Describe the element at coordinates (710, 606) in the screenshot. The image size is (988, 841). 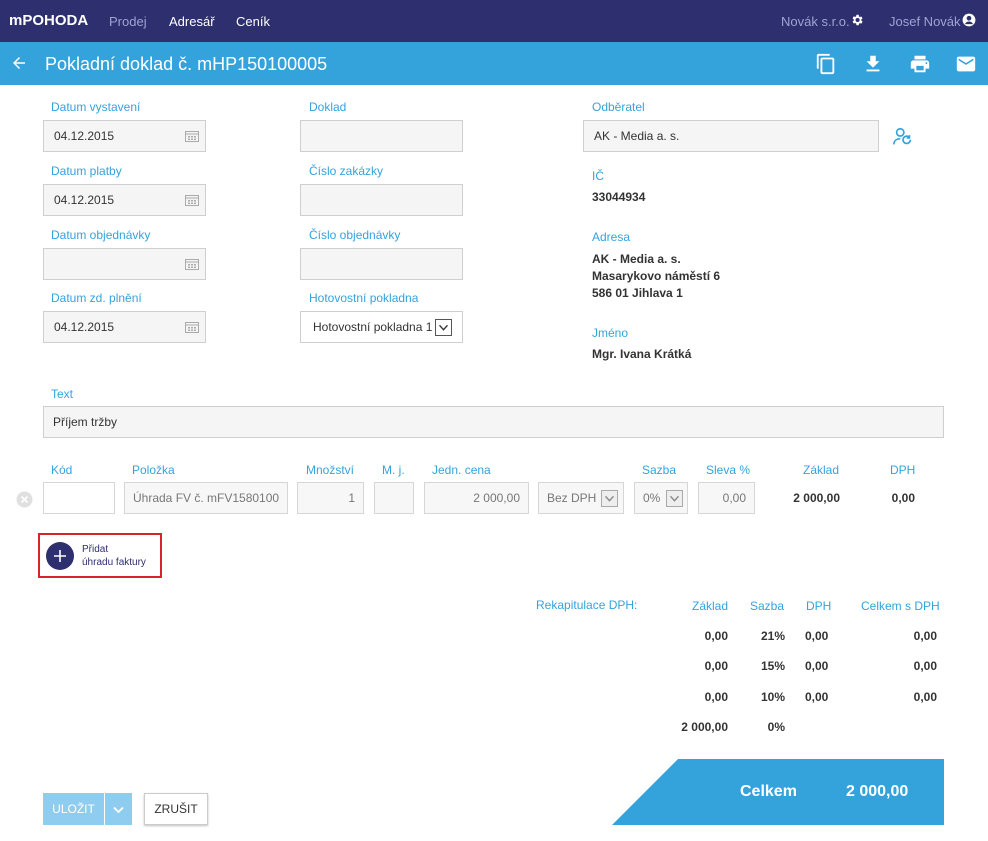
I see `recap-header-zaklad: Základ` at that location.